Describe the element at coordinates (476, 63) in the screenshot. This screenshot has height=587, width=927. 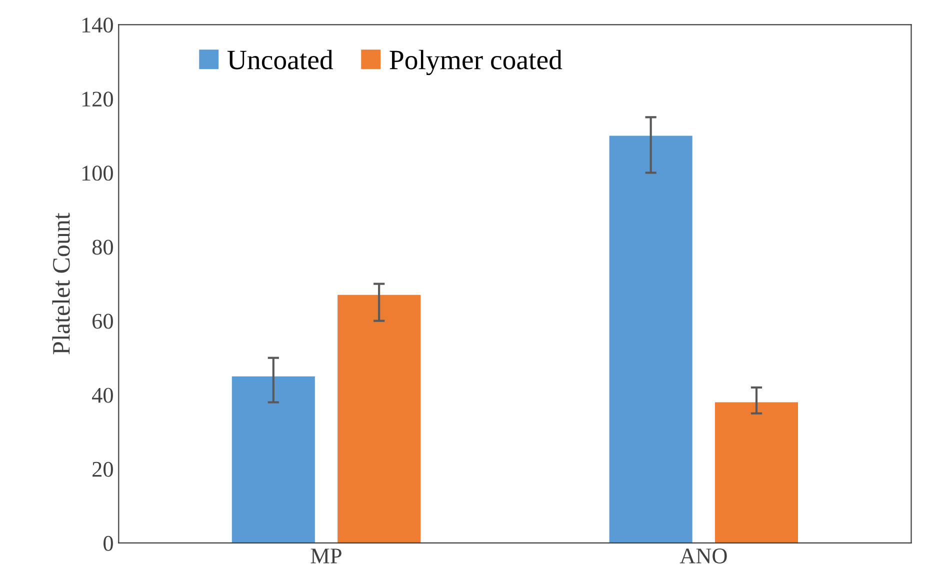
I see `legend-label: Polymer coated` at that location.